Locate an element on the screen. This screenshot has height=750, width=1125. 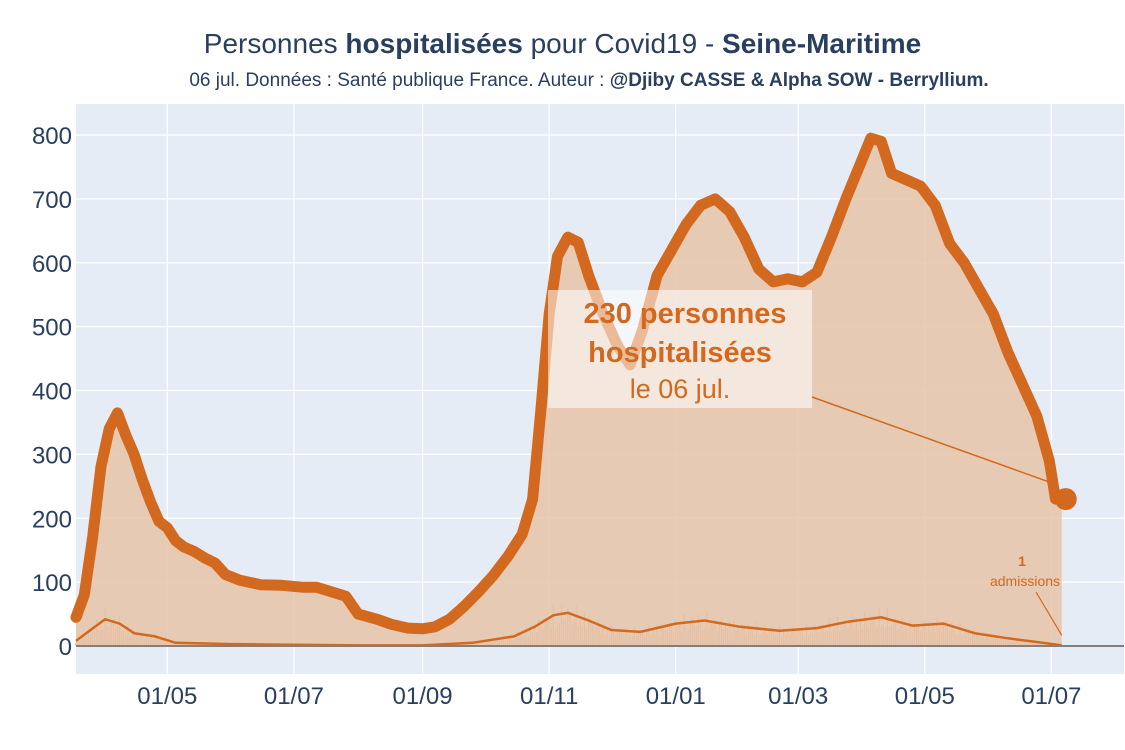
y-tick-label: 600 is located at coordinates (52, 264).